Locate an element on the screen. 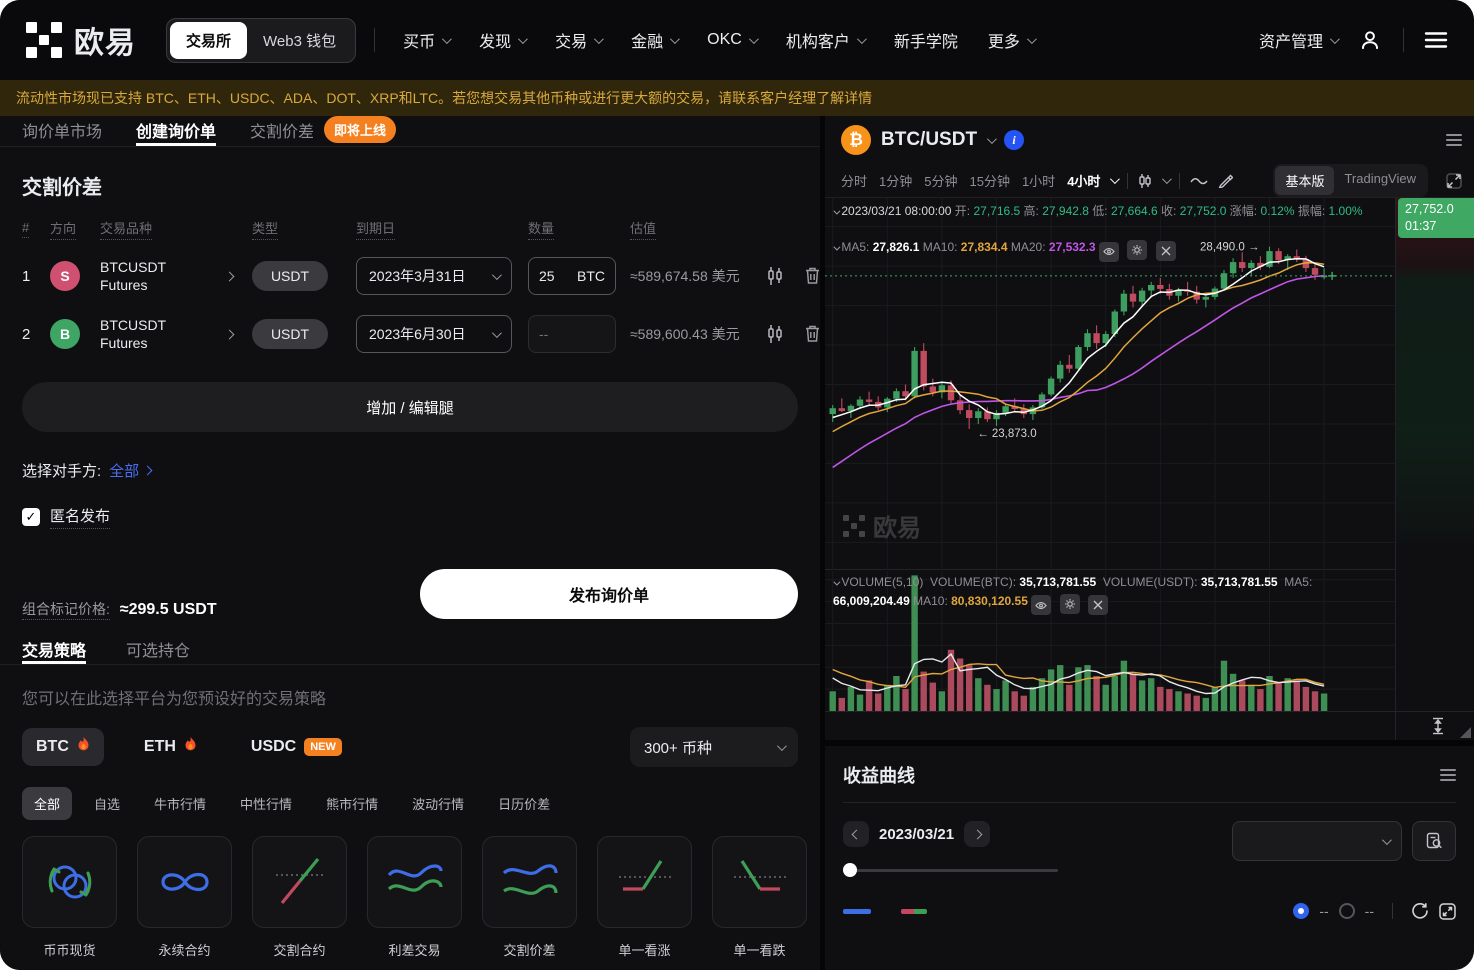  info-icon: i is located at coordinates (1014, 140).